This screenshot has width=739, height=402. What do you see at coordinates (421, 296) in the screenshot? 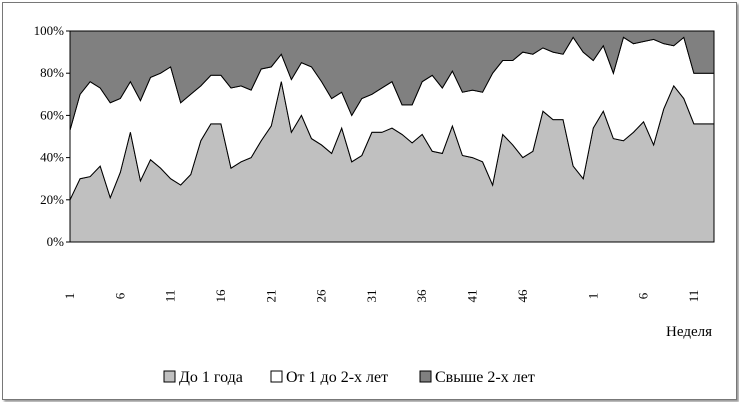
I see `x-tick-label: 36` at bounding box center [421, 296].